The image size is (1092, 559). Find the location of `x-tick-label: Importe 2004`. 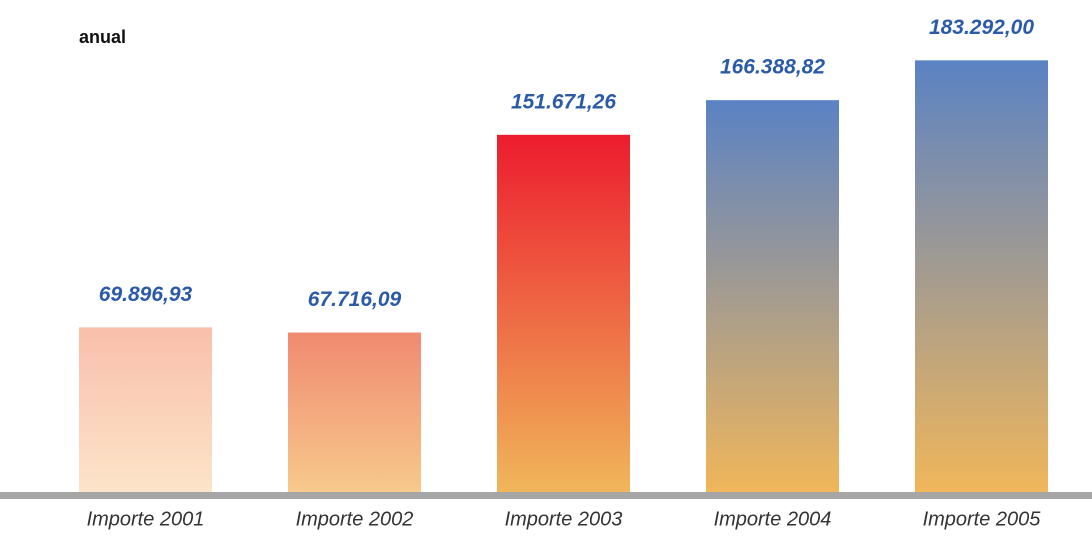

x-tick-label: Importe 2004 is located at coordinates (773, 519).